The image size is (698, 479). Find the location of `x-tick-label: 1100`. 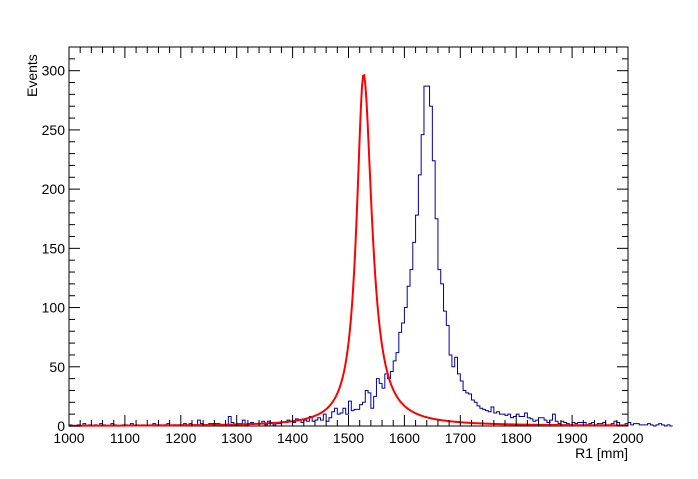

x-tick-label: 1100 is located at coordinates (125, 438).